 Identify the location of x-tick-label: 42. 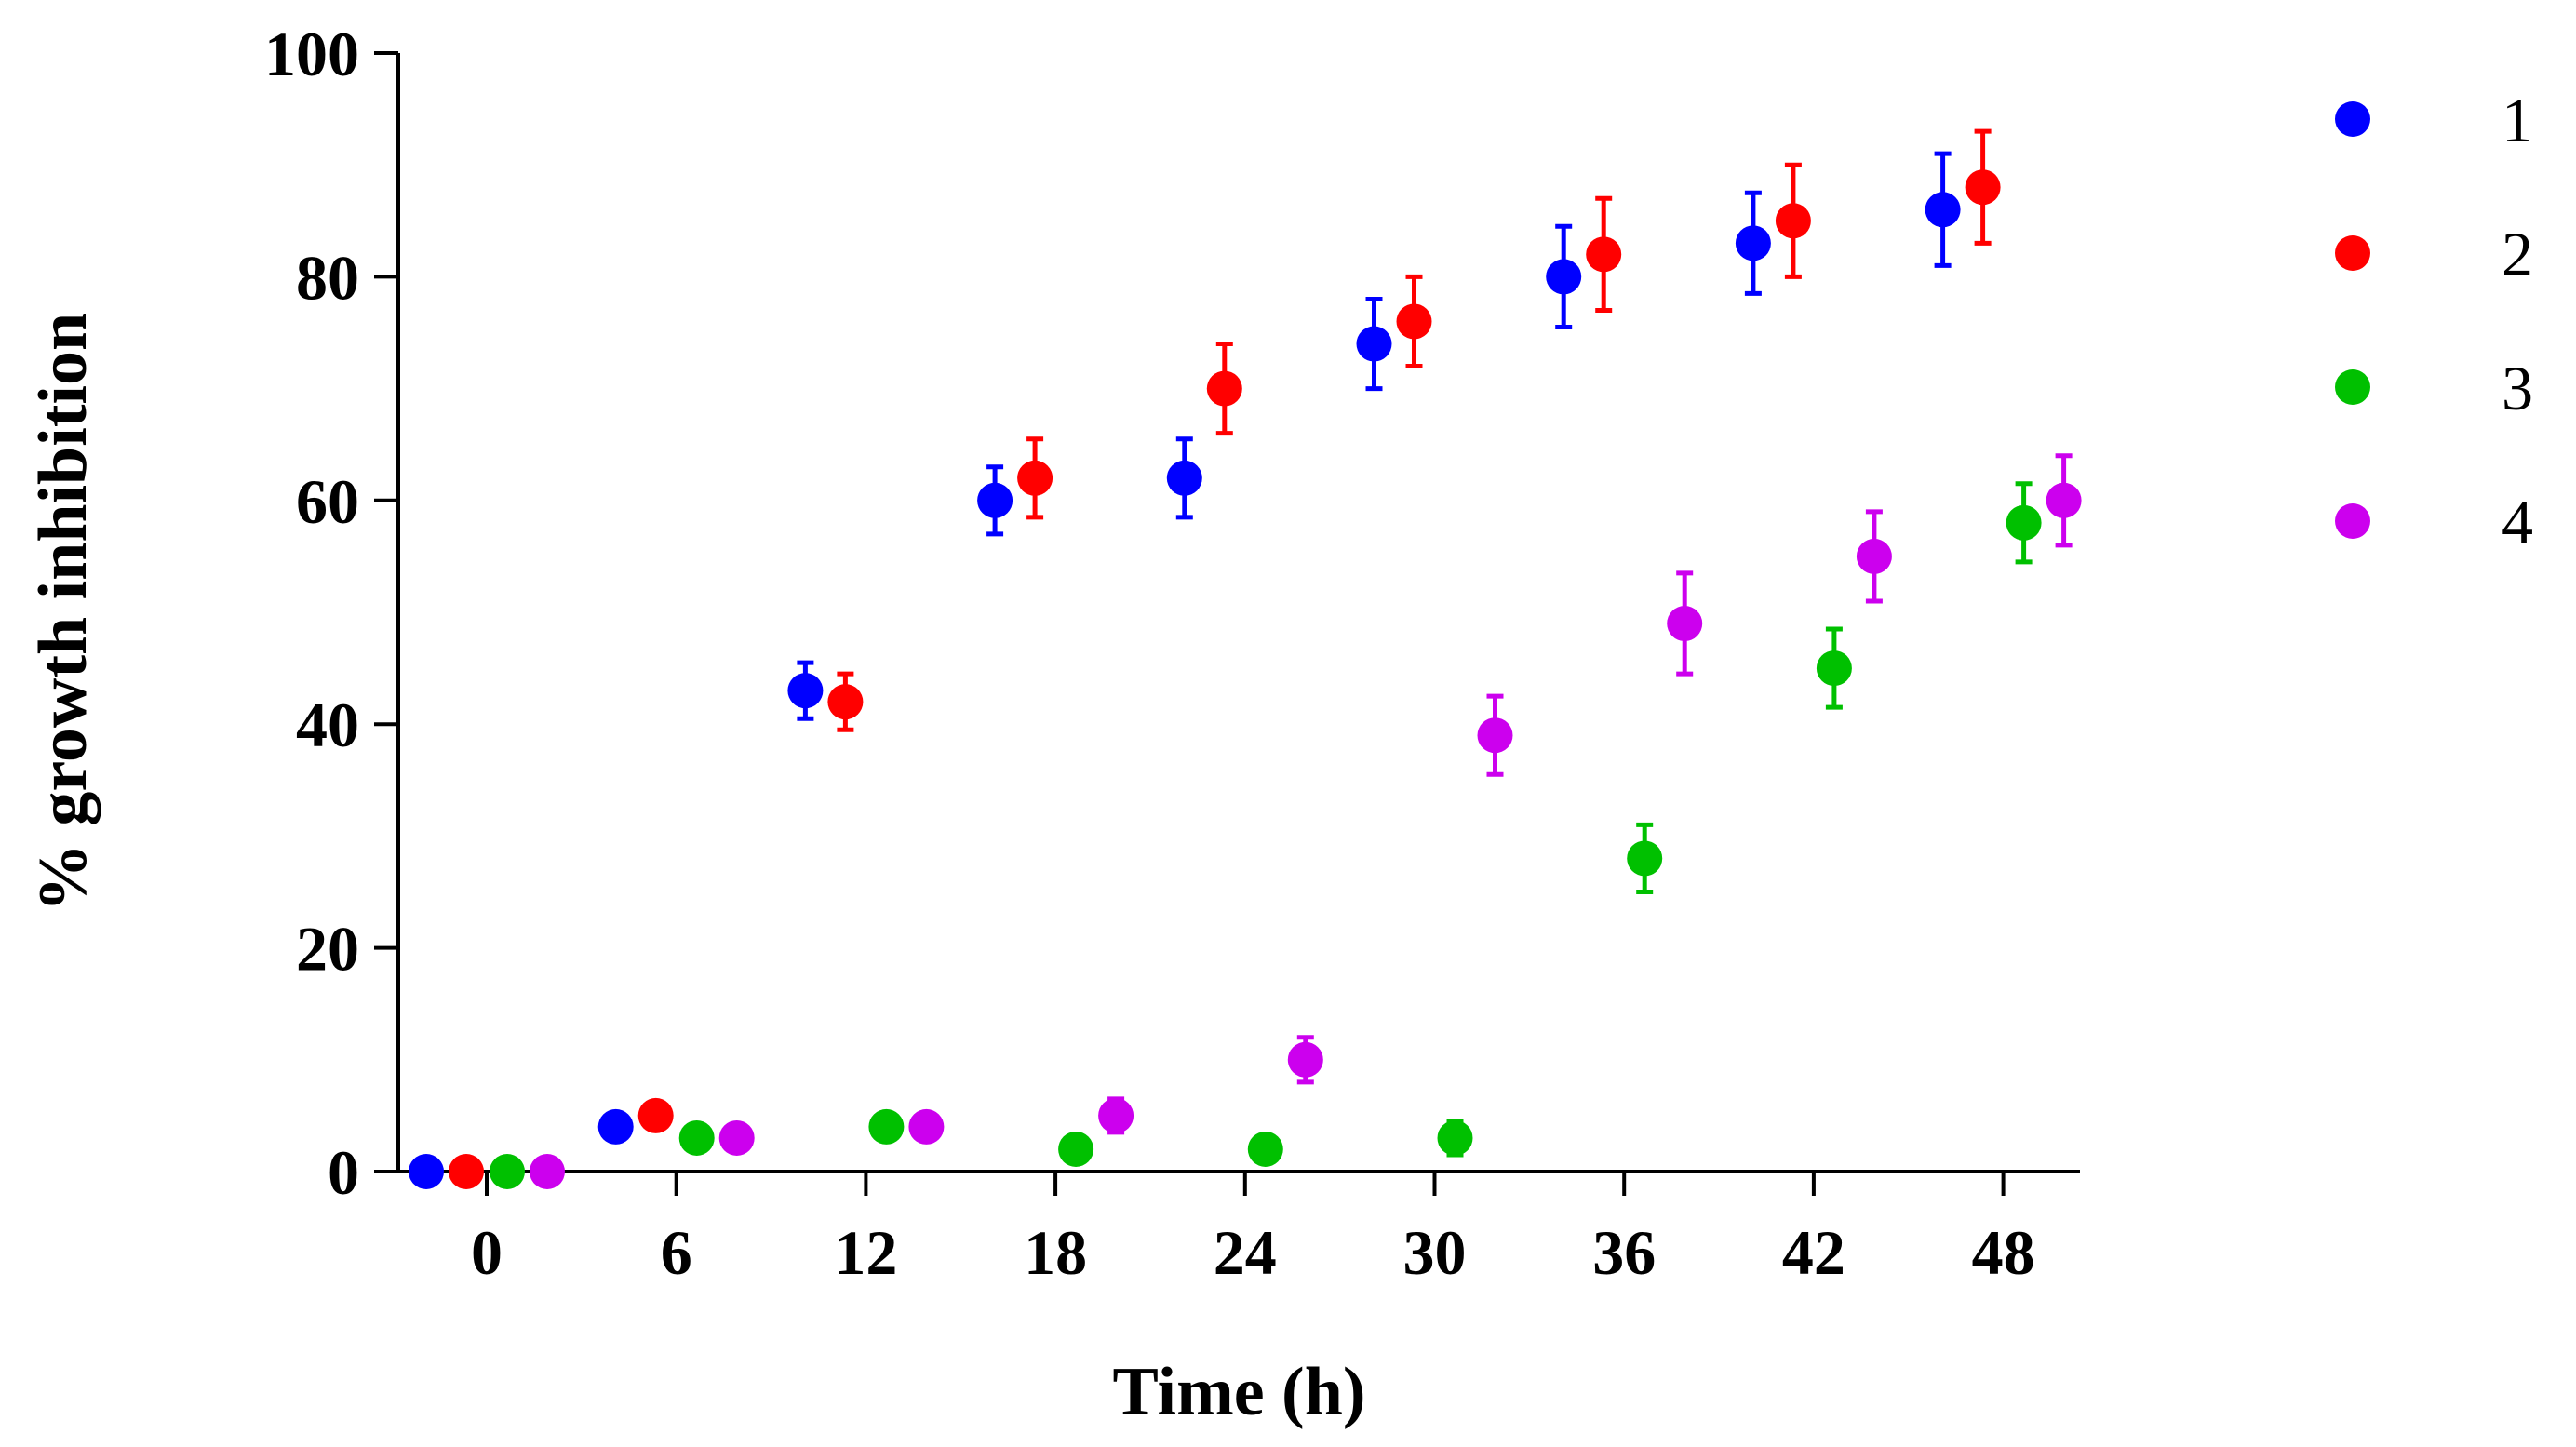
(1813, 1253).